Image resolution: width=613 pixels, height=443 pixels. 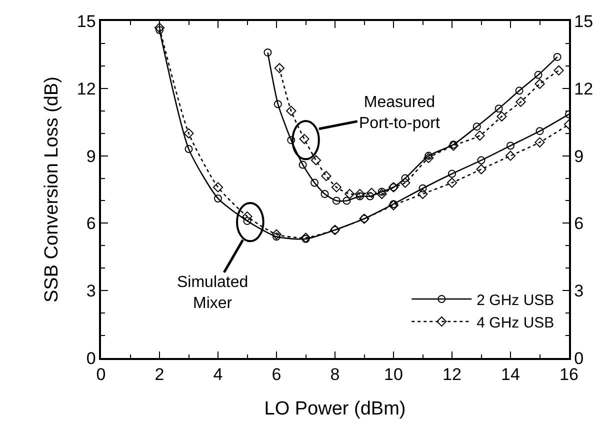 I want to click on y2-tick-label: 6, so click(x=579, y=224).